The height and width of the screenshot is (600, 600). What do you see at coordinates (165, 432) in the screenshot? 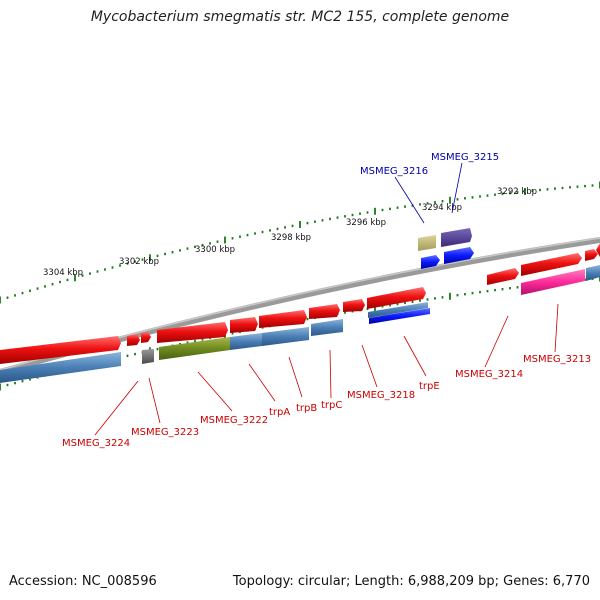
I see `gene-label: MSMEG_3223` at bounding box center [165, 432].